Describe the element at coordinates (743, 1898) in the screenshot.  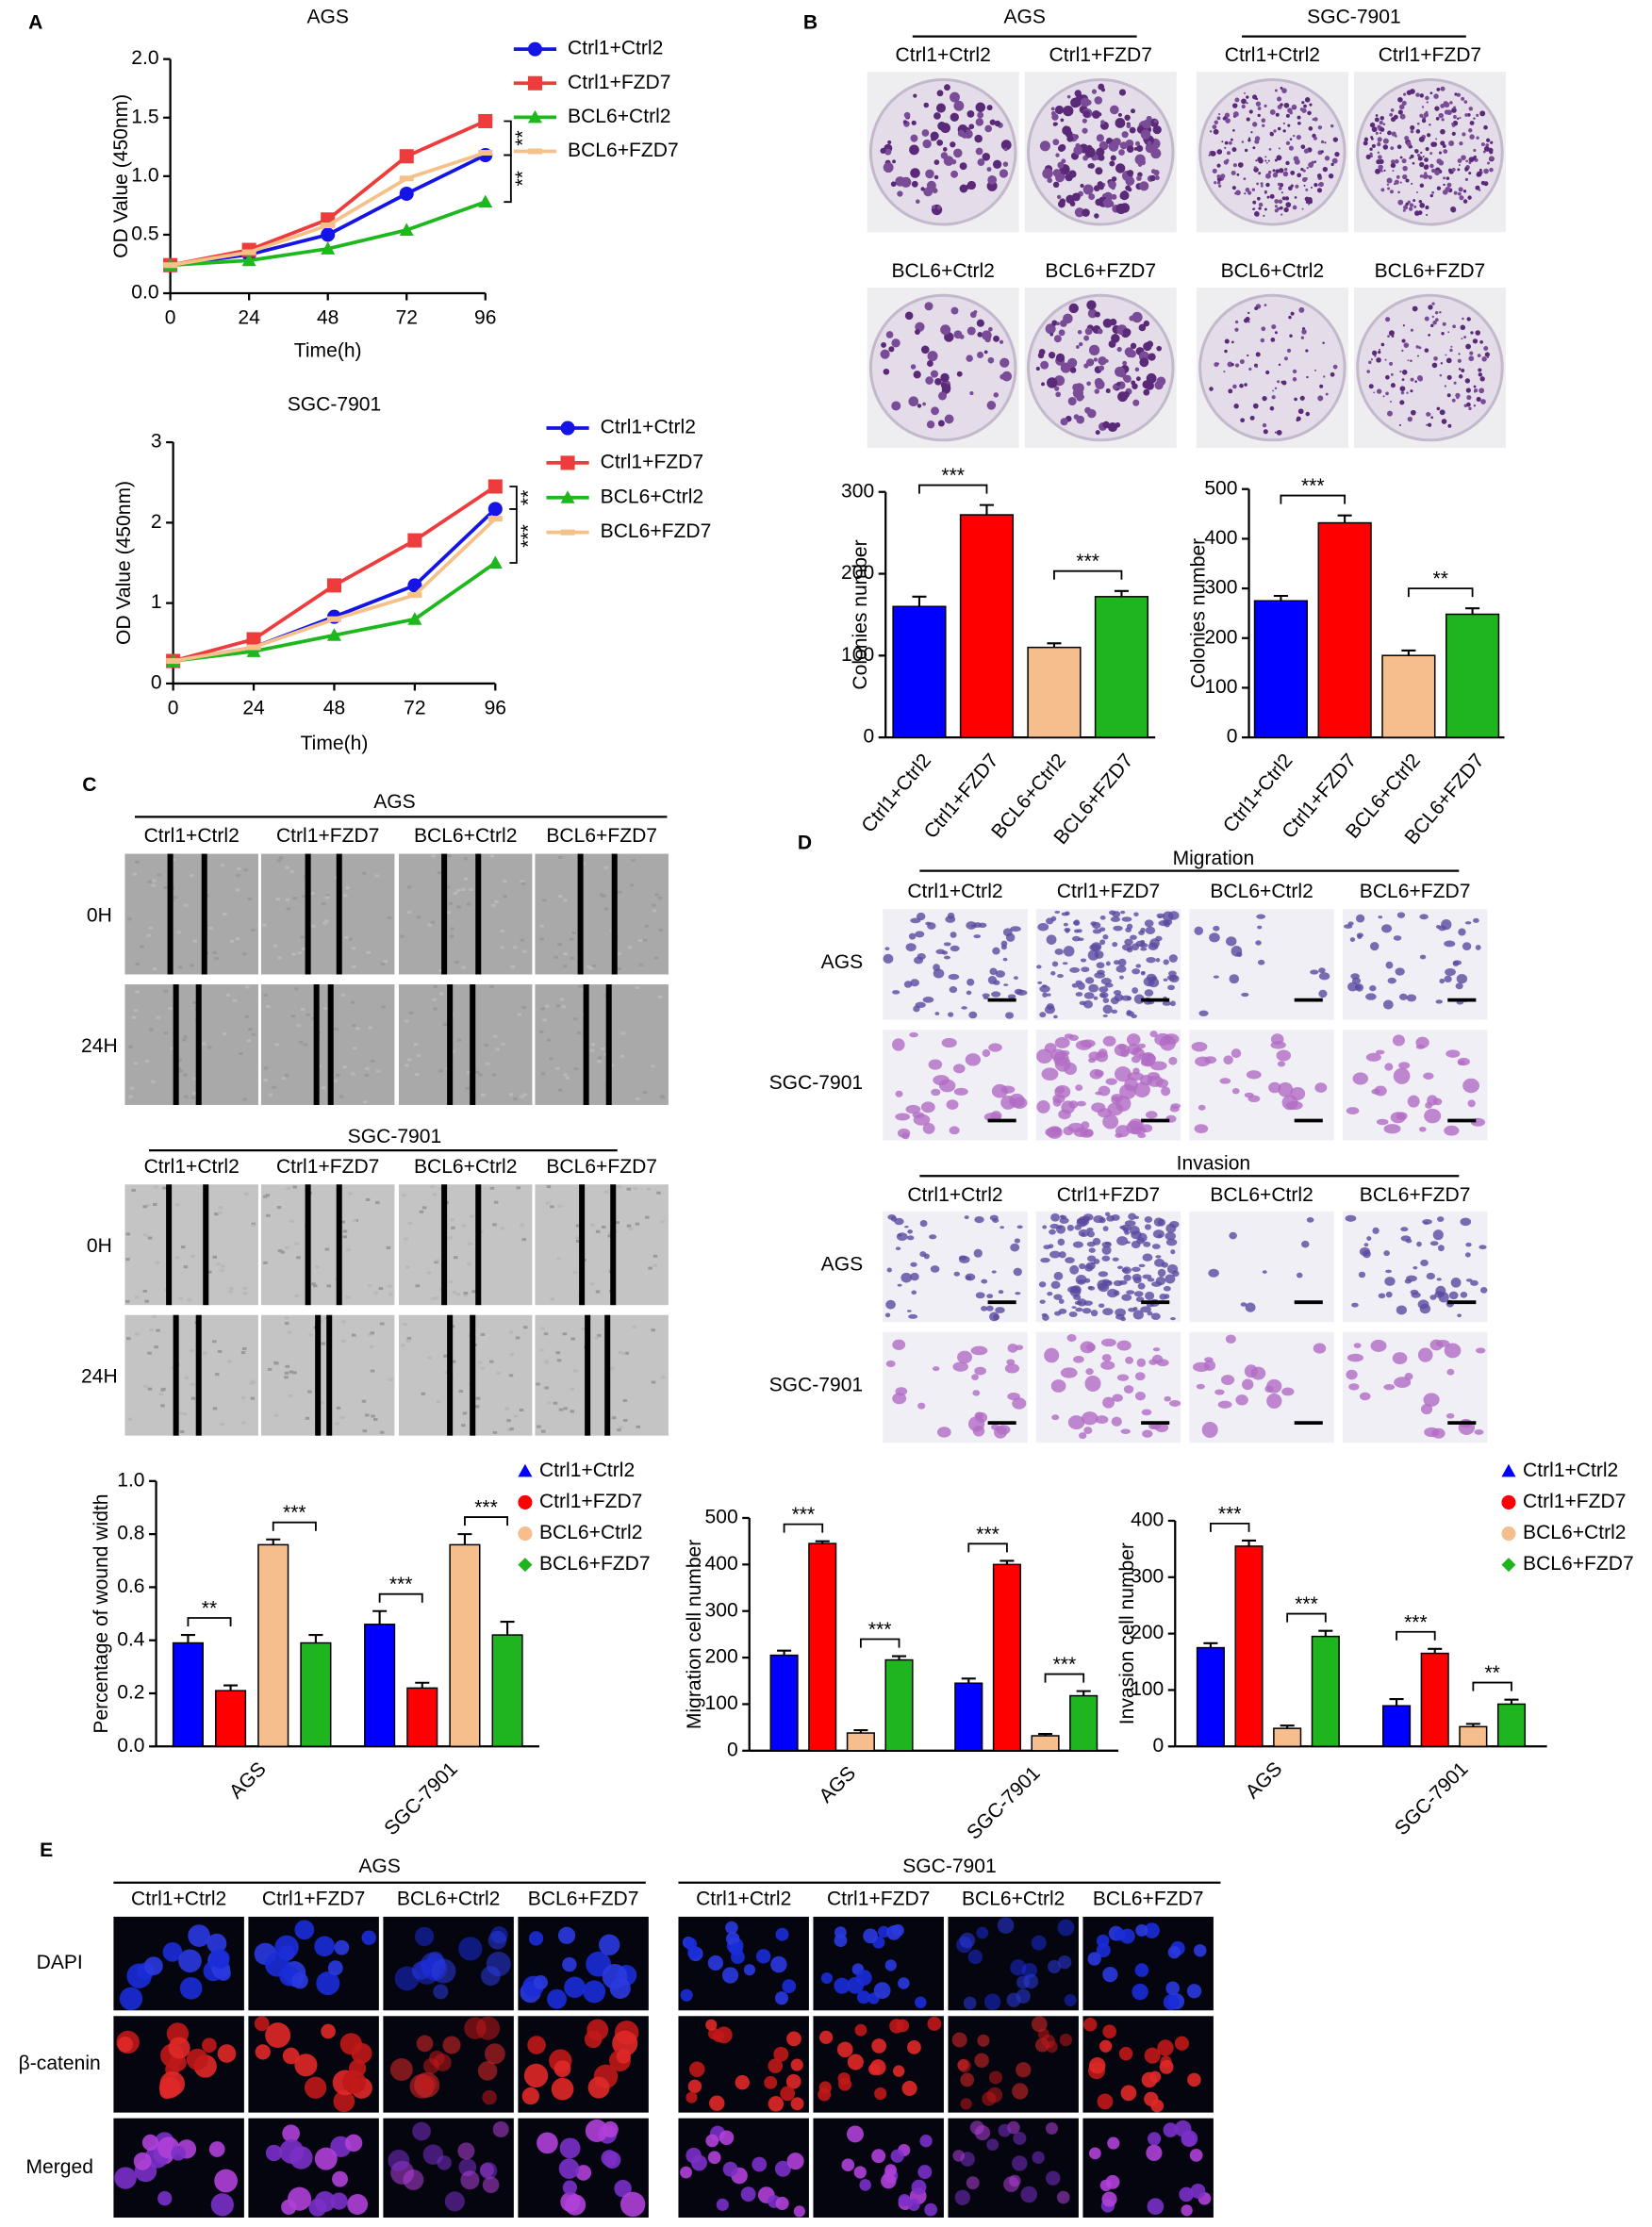
I see `column-label: Ctrl1+Ctrl2` at that location.